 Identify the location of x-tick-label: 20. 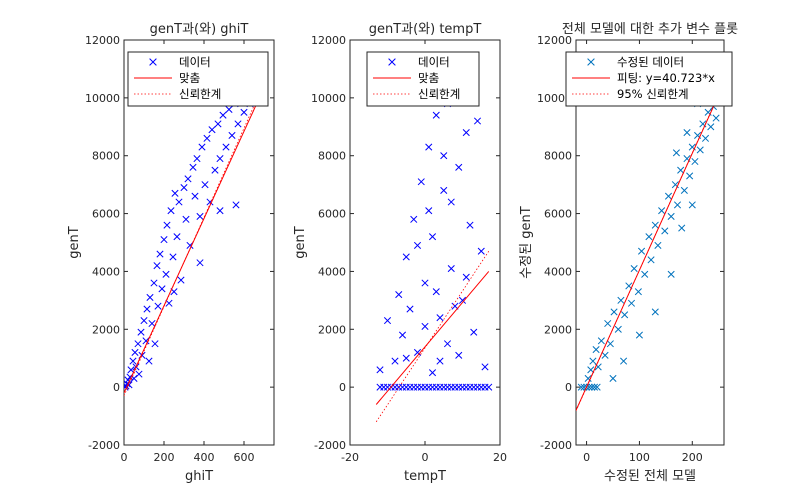
(500, 457).